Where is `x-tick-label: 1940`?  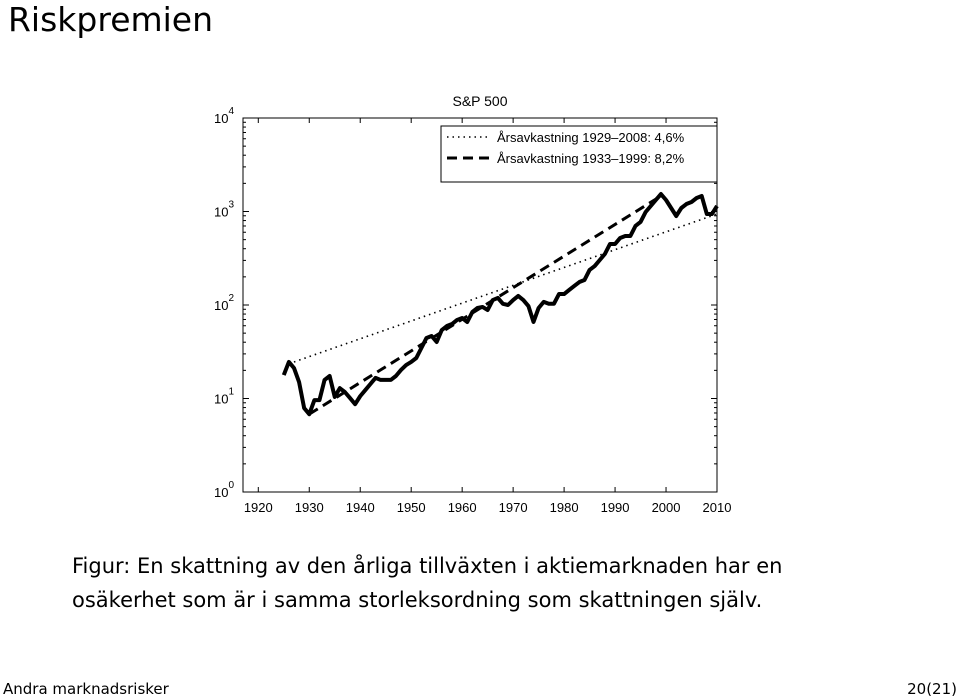 x-tick-label: 1940 is located at coordinates (360, 507).